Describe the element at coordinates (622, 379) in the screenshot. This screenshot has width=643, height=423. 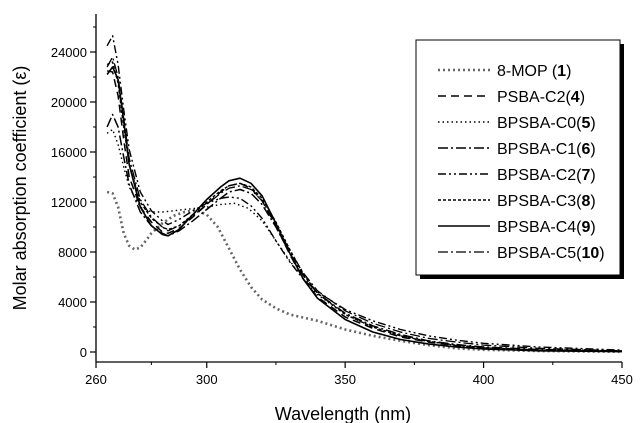
I see `x-tick-label: 450` at that location.